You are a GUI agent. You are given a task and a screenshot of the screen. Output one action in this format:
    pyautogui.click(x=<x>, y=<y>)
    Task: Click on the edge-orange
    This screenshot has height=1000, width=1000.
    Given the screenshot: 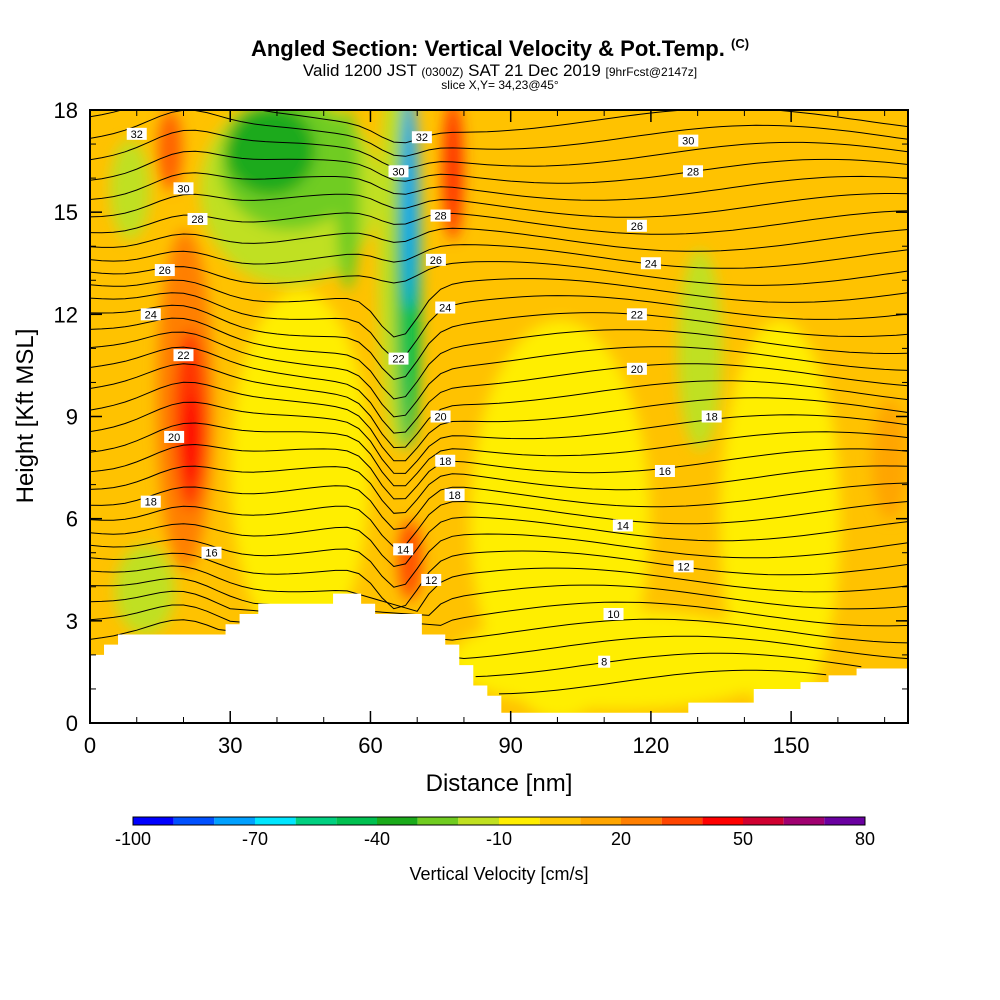 What is the action you would take?
    pyautogui.click(x=890, y=460)
    